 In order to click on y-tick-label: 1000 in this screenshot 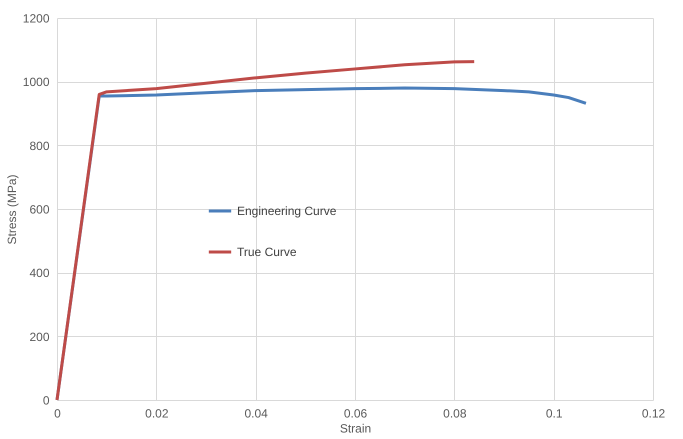, I will do `click(36, 82)`.